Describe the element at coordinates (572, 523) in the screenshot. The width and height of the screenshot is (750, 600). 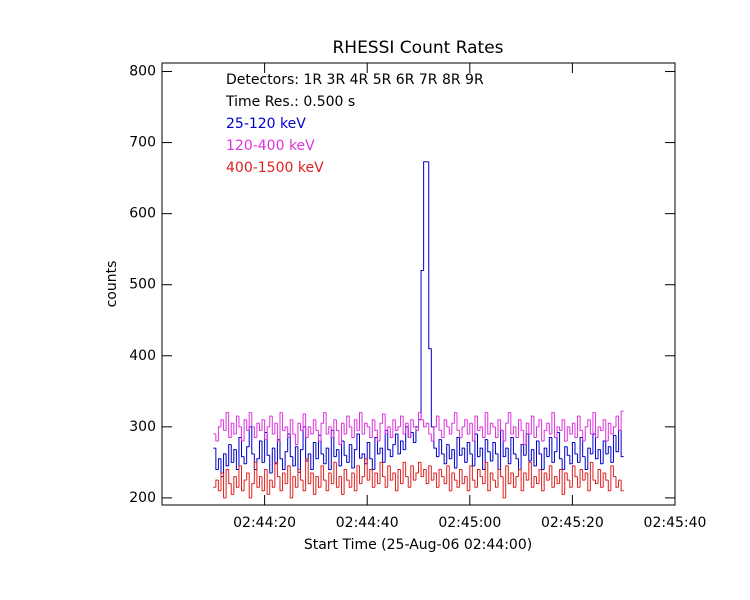
I see `x-tick-label: 02:45:20` at that location.